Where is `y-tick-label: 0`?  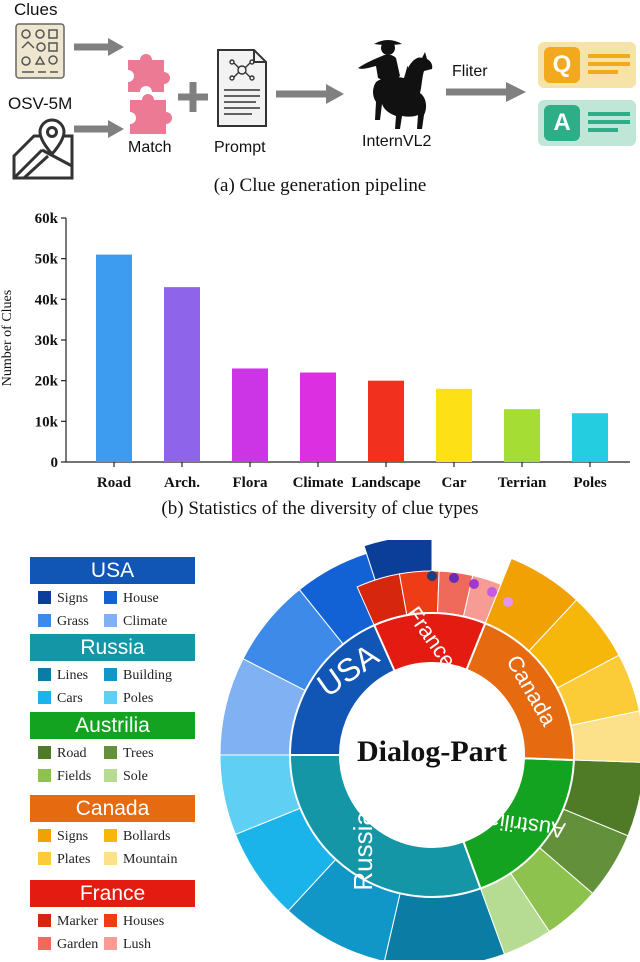 y-tick-label: 0 is located at coordinates (55, 463).